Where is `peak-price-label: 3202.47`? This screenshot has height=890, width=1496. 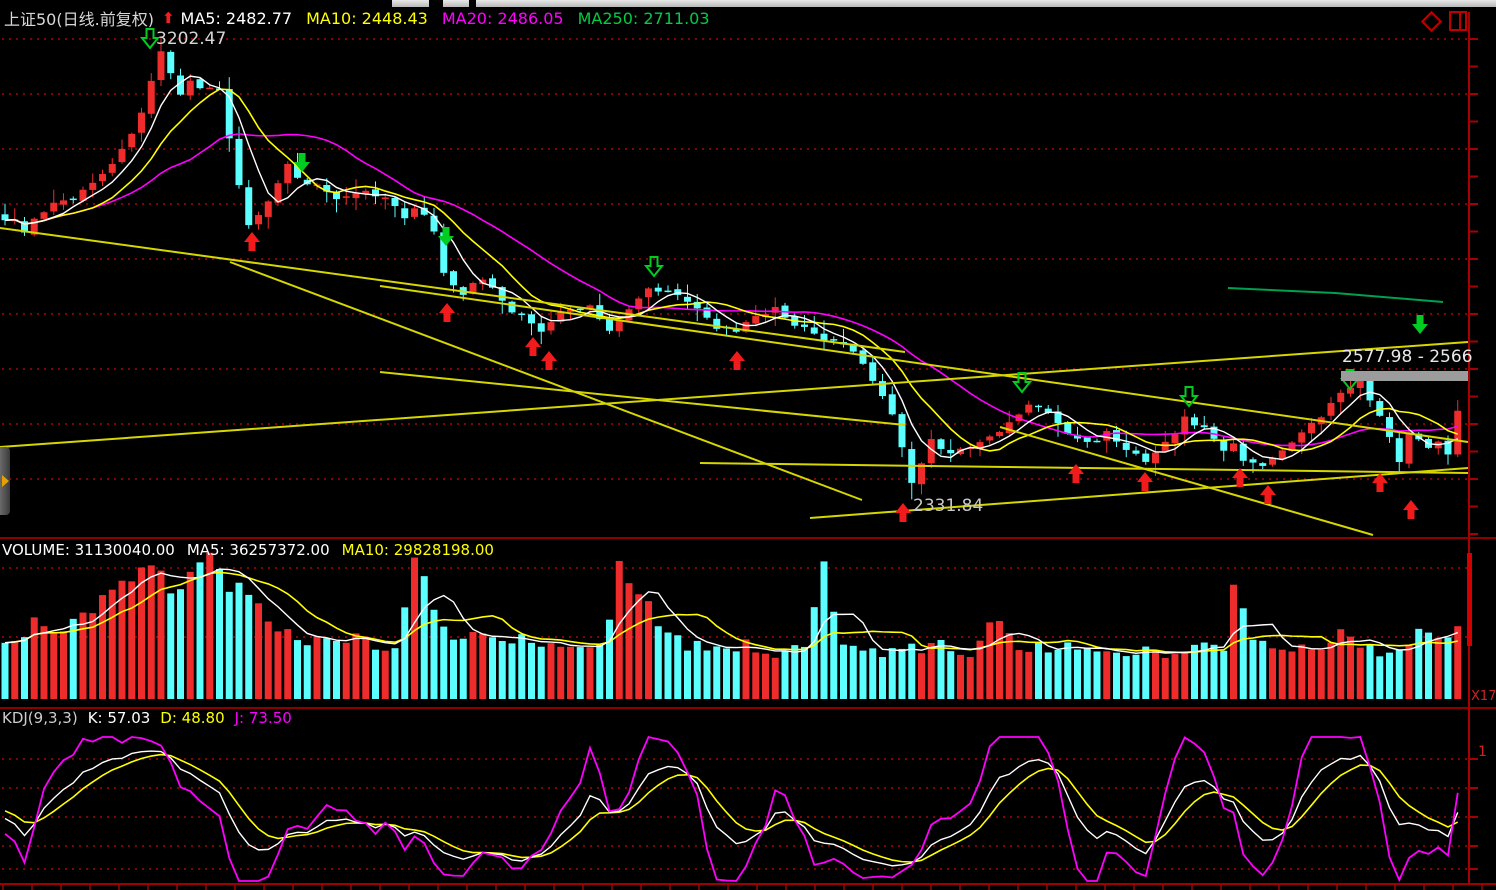
peak-price-label: 3202.47 is located at coordinates (191, 39).